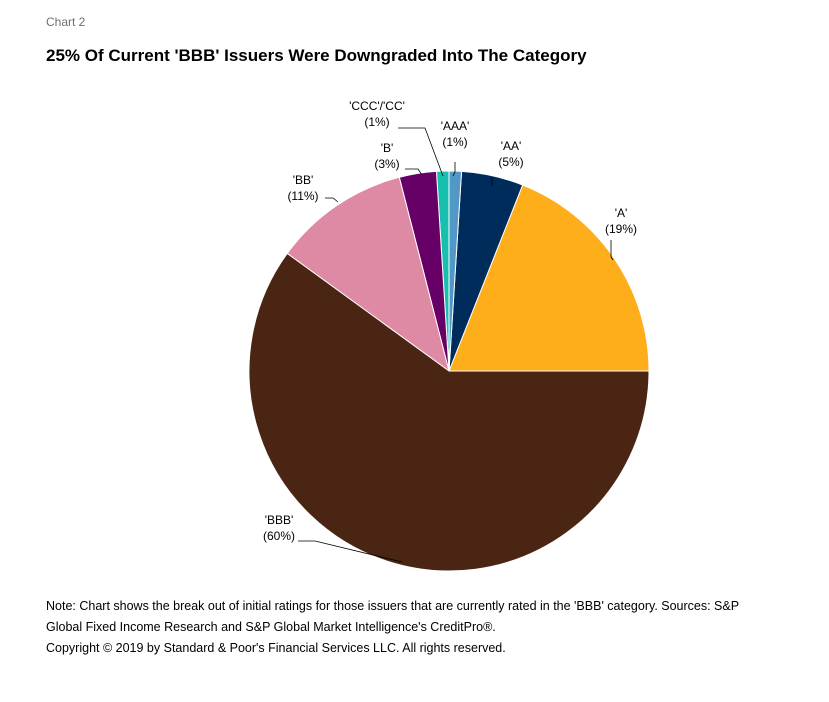  I want to click on slice-label-1: 'AA', so click(511, 146).